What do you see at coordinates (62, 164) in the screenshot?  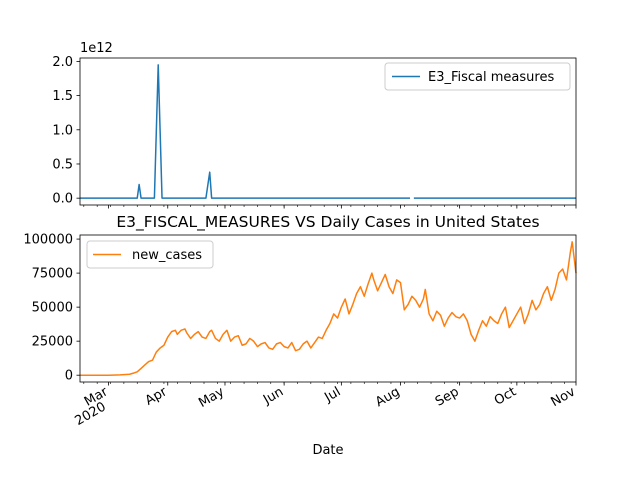 I see `y-tick-label: 0.5` at bounding box center [62, 164].